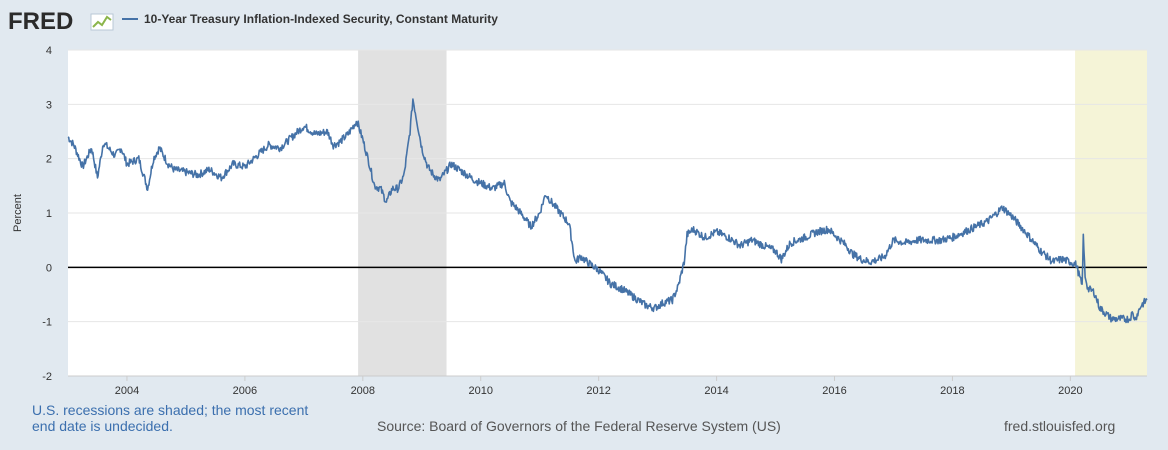 The width and height of the screenshot is (1168, 450). I want to click on x-axis: 2004 2006 2008 2010 2012 2014 2016 2018 2020, so click(607, 386).